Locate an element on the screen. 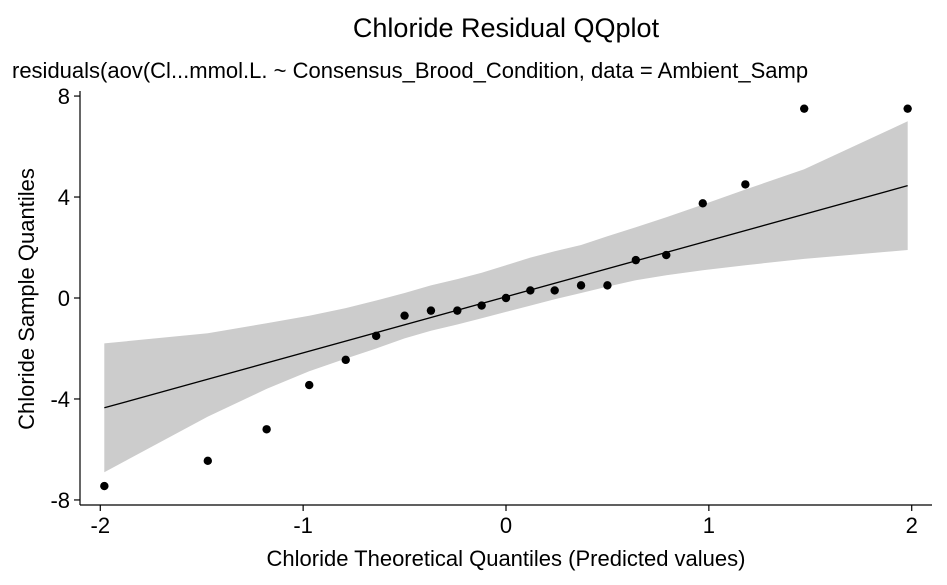 This screenshot has width=947, height=585. x-tick-label: 1 is located at coordinates (709, 525).